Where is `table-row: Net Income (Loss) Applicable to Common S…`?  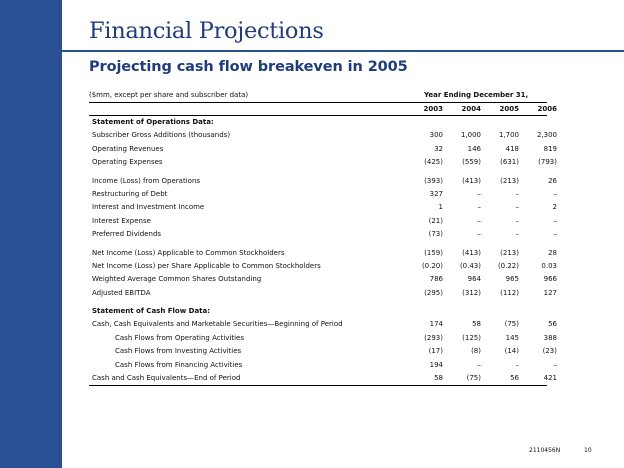
table-row: Net Income (Loss) Applicable to Common S… is located at coordinates (323, 253).